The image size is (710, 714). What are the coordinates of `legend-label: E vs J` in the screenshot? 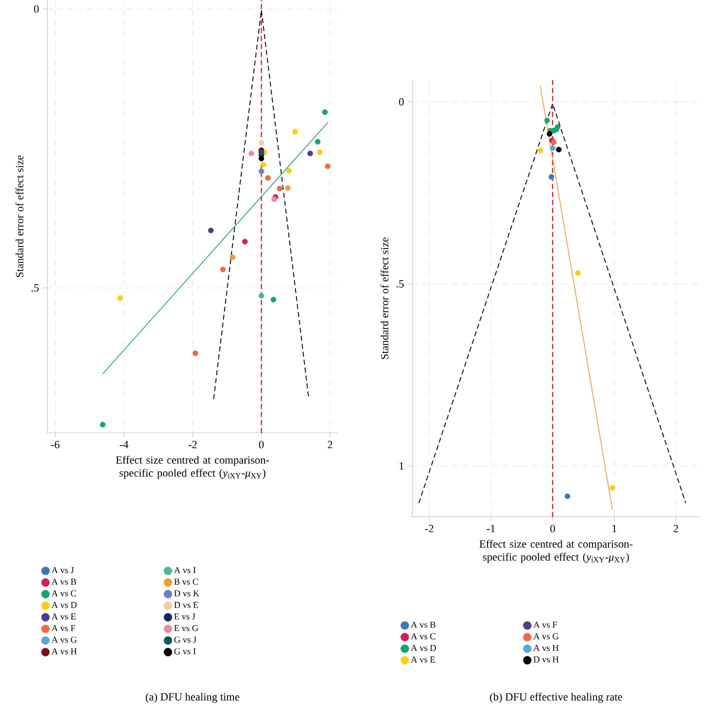 It's located at (185, 617).